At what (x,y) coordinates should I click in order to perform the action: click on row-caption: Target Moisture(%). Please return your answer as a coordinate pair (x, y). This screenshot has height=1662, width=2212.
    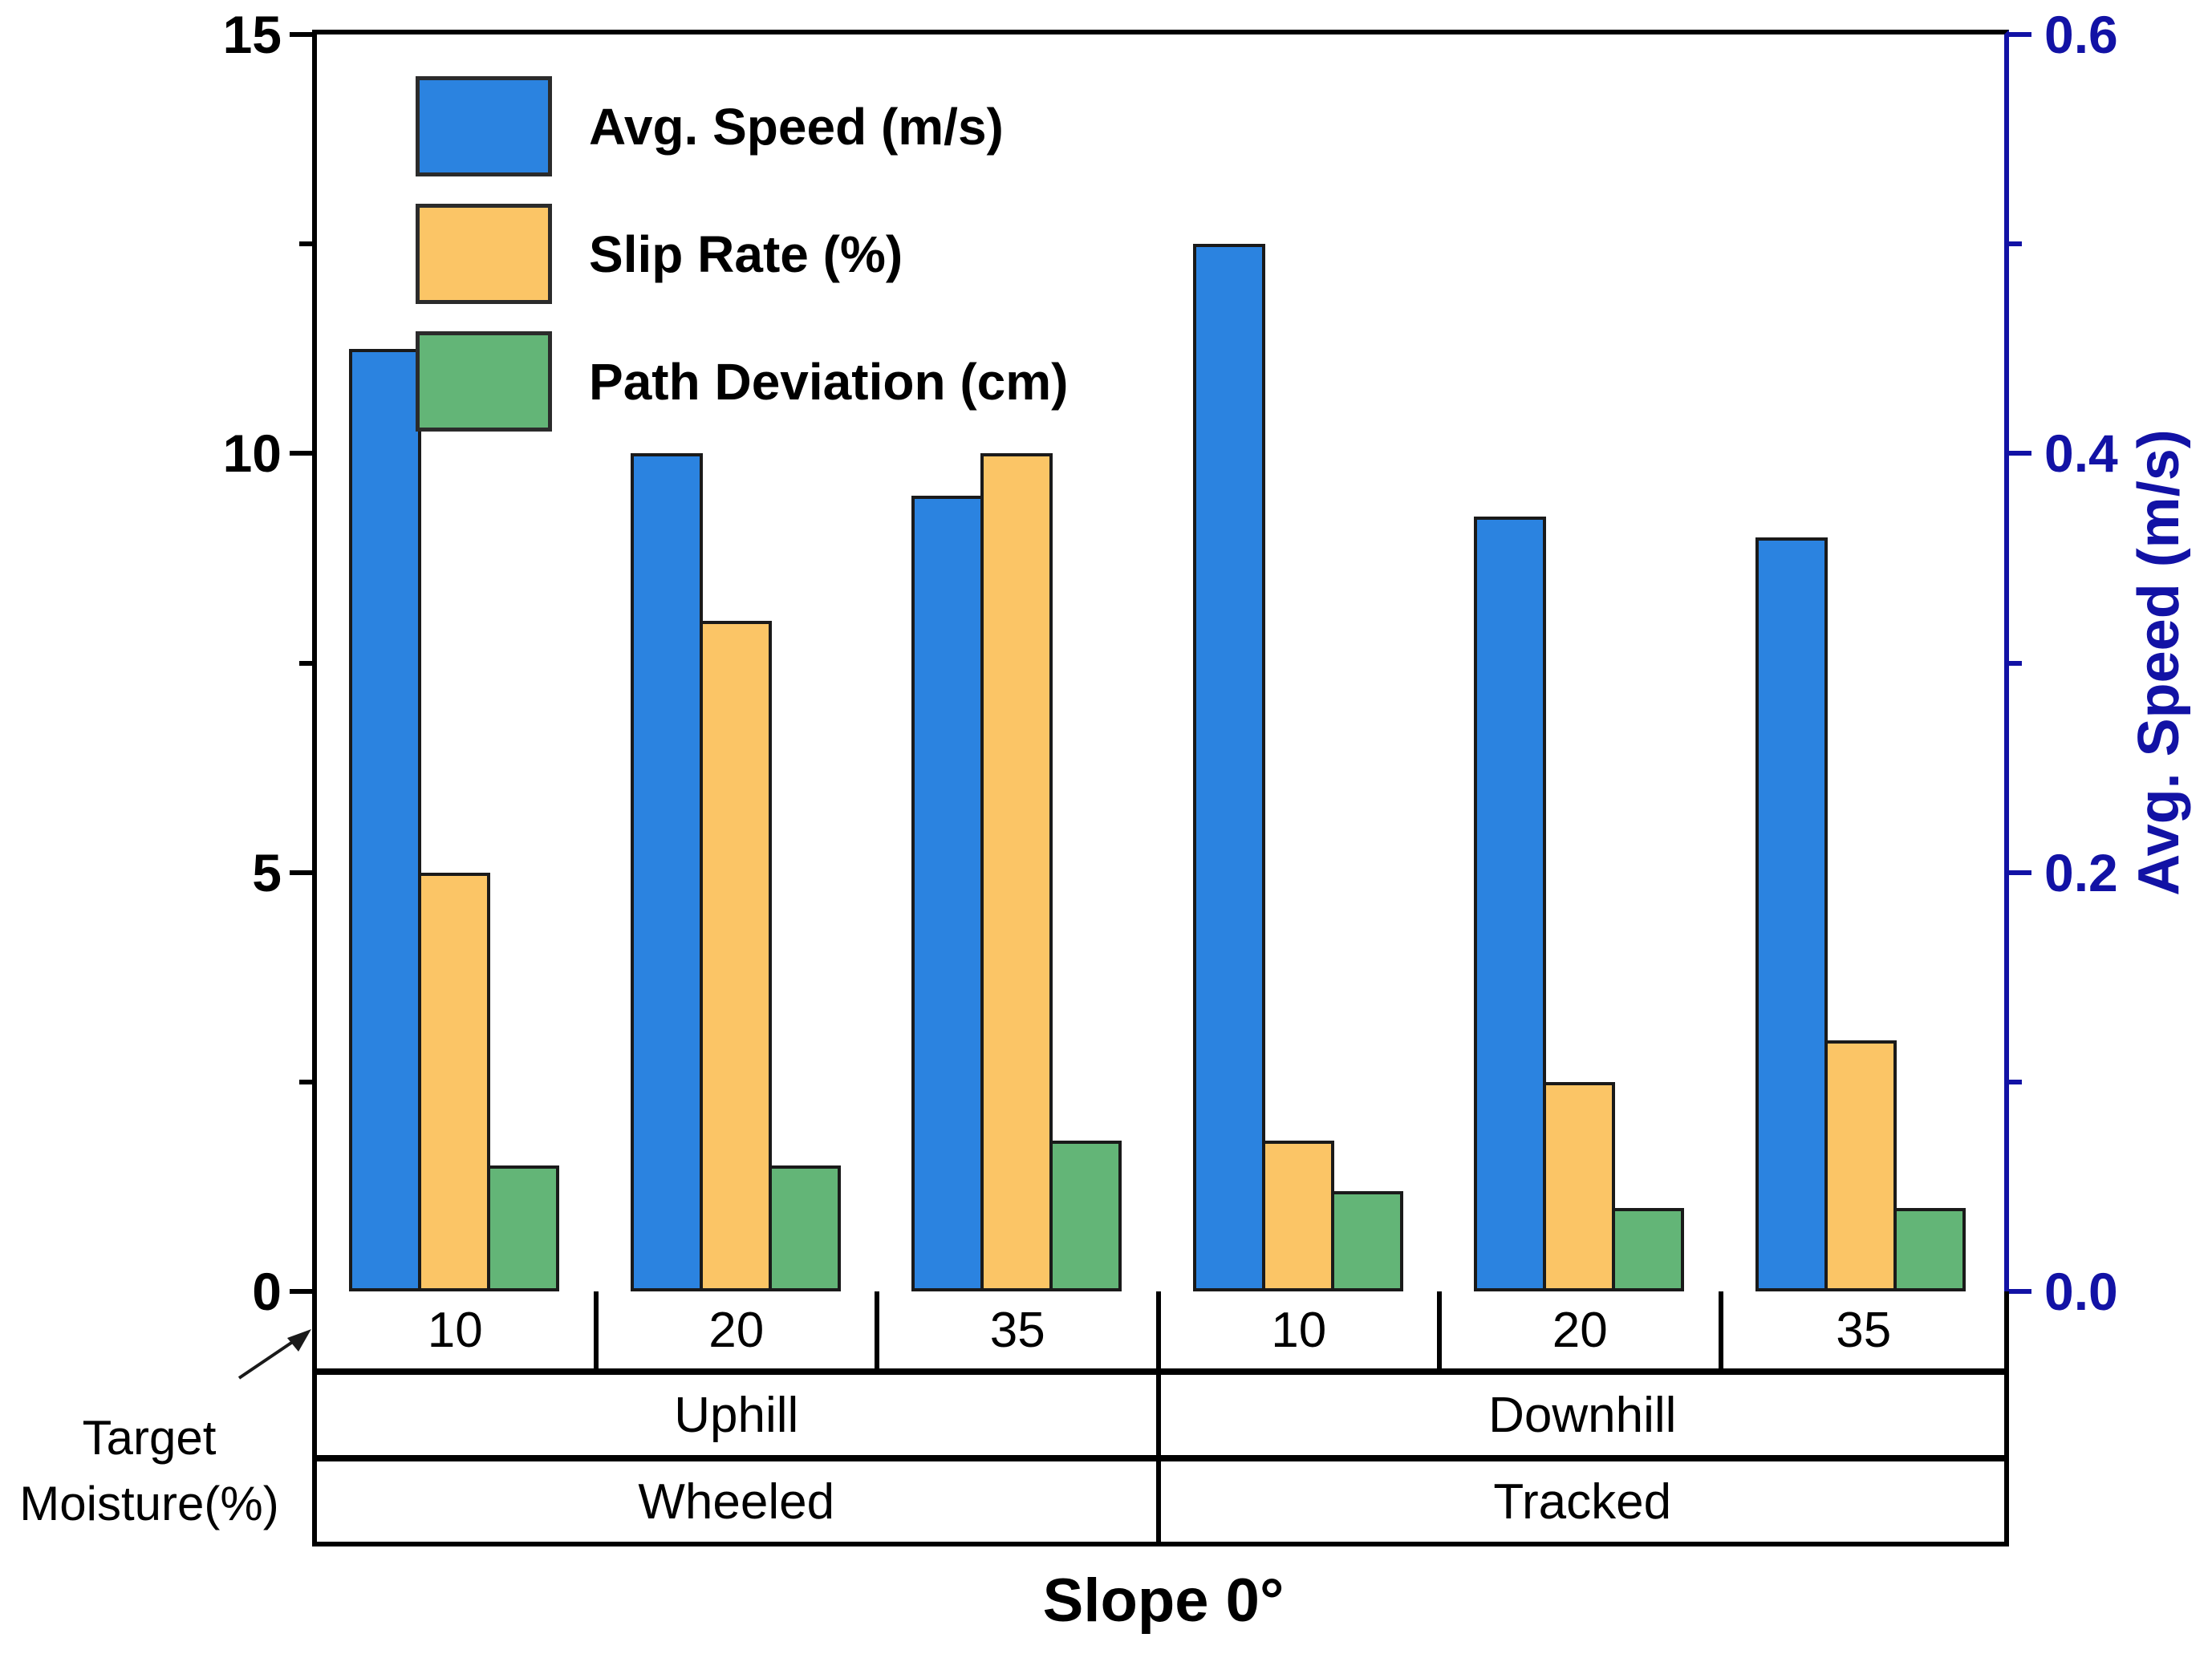
    Looking at the image, I should click on (149, 1471).